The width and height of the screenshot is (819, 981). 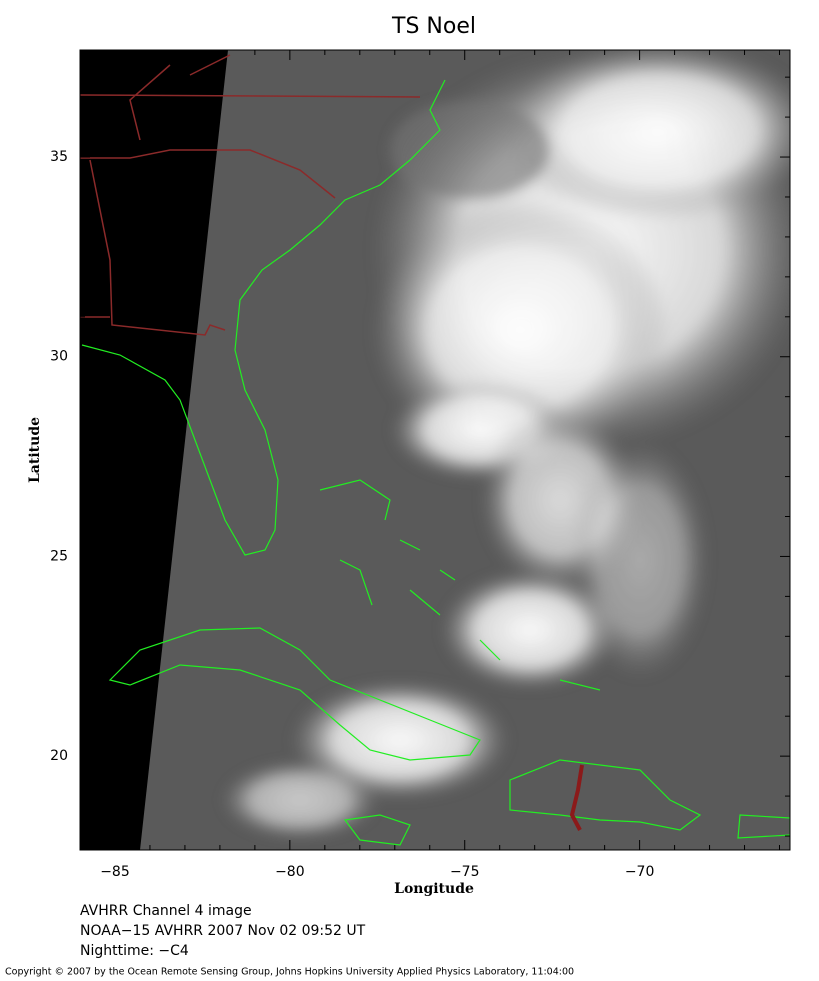 What do you see at coordinates (465, 872) in the screenshot?
I see `x-tick-label: −75` at bounding box center [465, 872].